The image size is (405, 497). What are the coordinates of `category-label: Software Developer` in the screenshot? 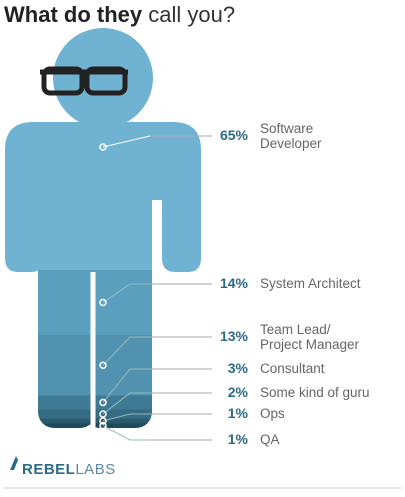 It's located at (291, 136).